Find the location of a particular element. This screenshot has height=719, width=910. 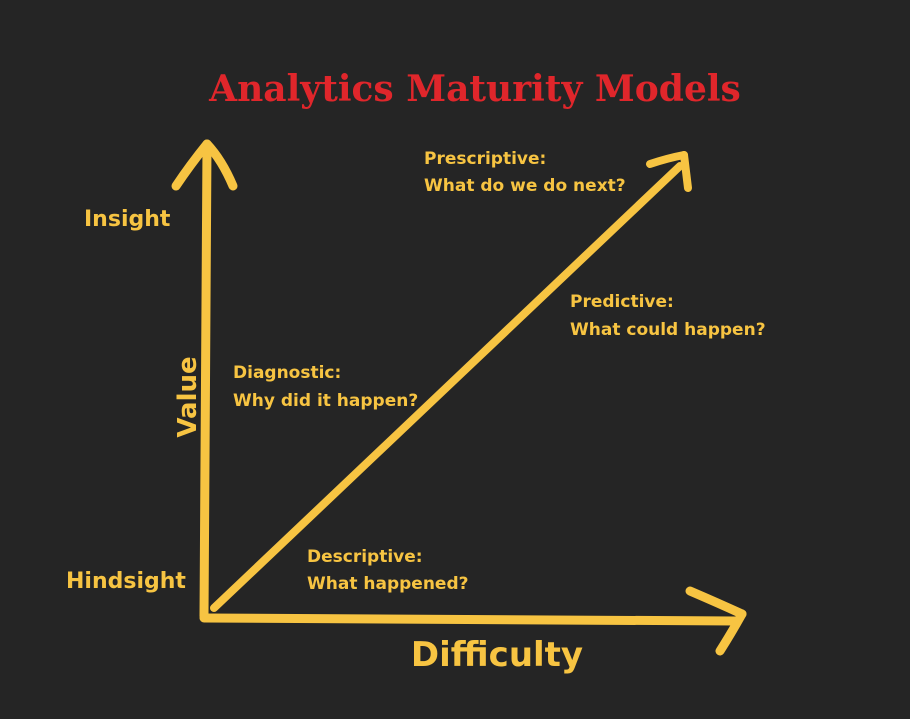

stage-diagnostic-question: Why did it happen? is located at coordinates (325, 401).